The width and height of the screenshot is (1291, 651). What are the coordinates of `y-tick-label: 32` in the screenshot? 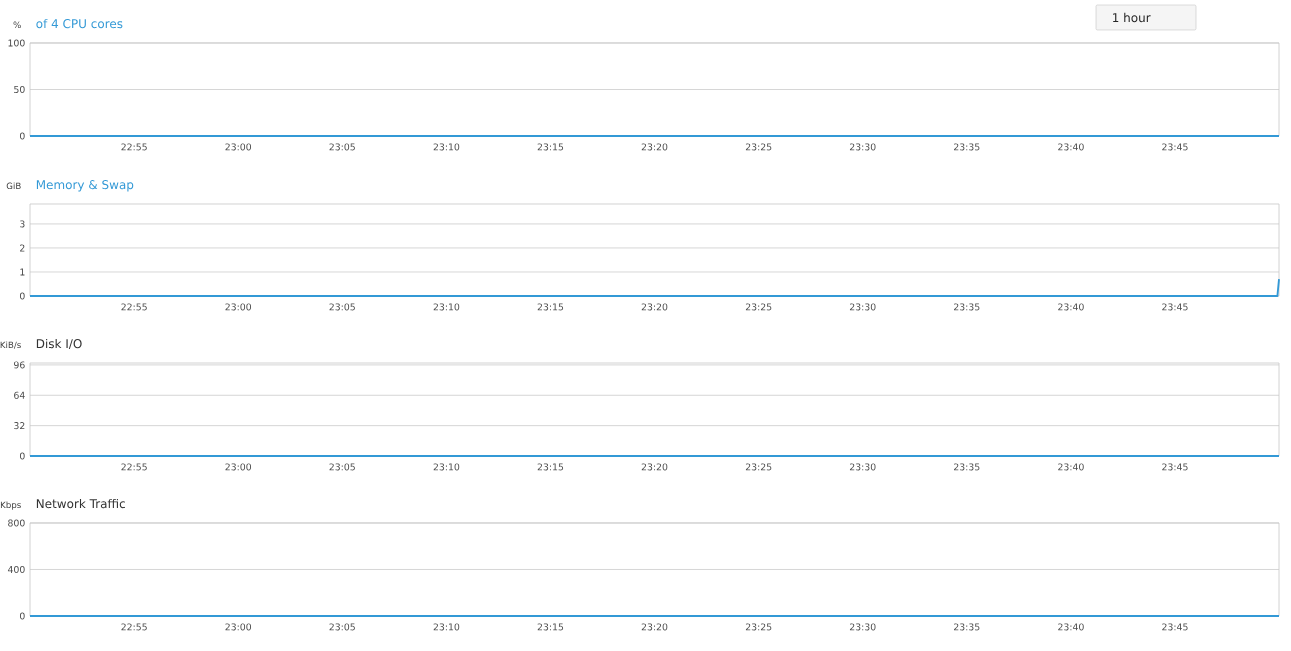 It's located at (19, 426).